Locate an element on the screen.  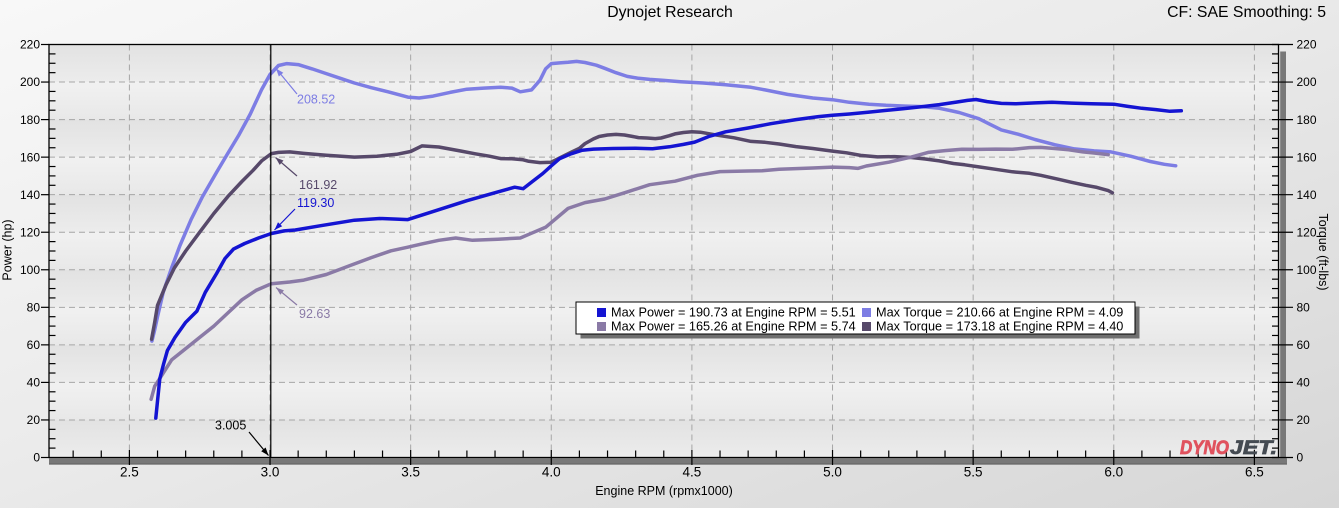
svg-text:Max Torque = 173.18 at Engine: Max Torque = 173.18 at Engine RPM = 4.40 is located at coordinates (999, 327).